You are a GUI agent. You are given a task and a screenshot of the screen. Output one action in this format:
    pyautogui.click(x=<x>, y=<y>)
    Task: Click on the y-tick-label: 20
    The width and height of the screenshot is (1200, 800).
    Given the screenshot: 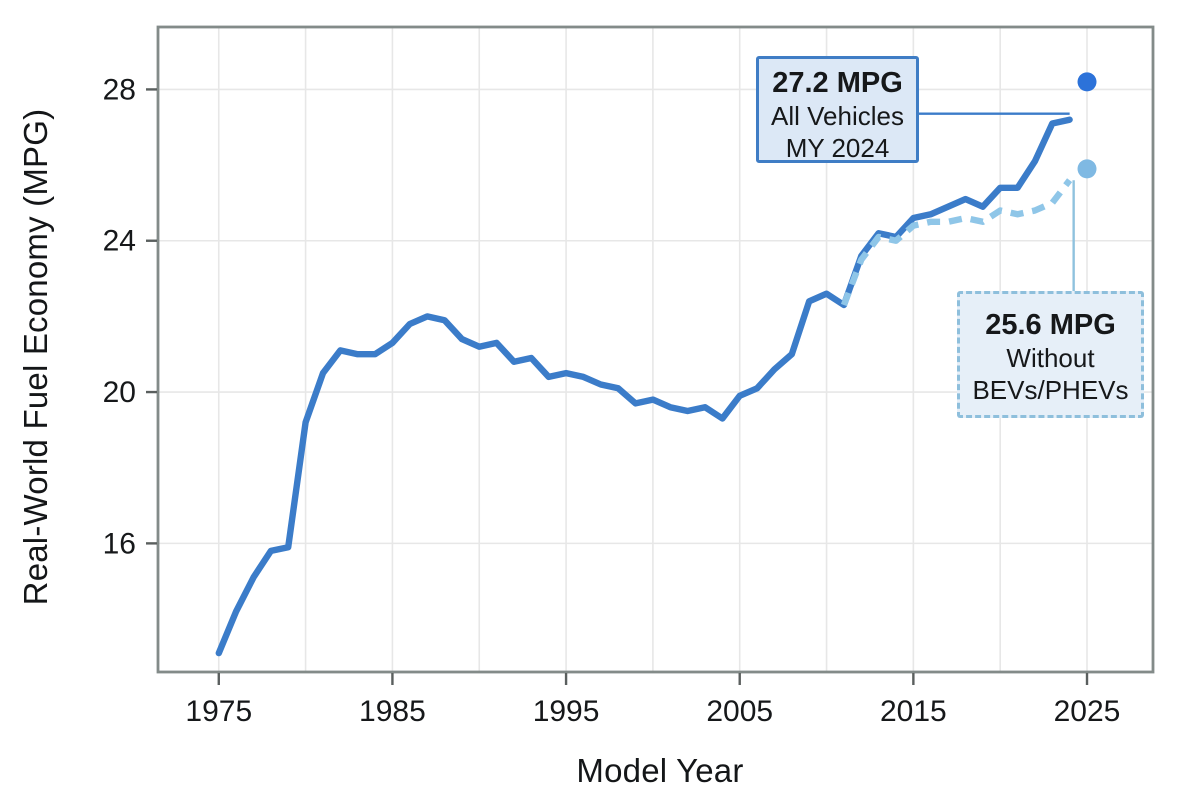 What is the action you would take?
    pyautogui.click(x=119, y=392)
    